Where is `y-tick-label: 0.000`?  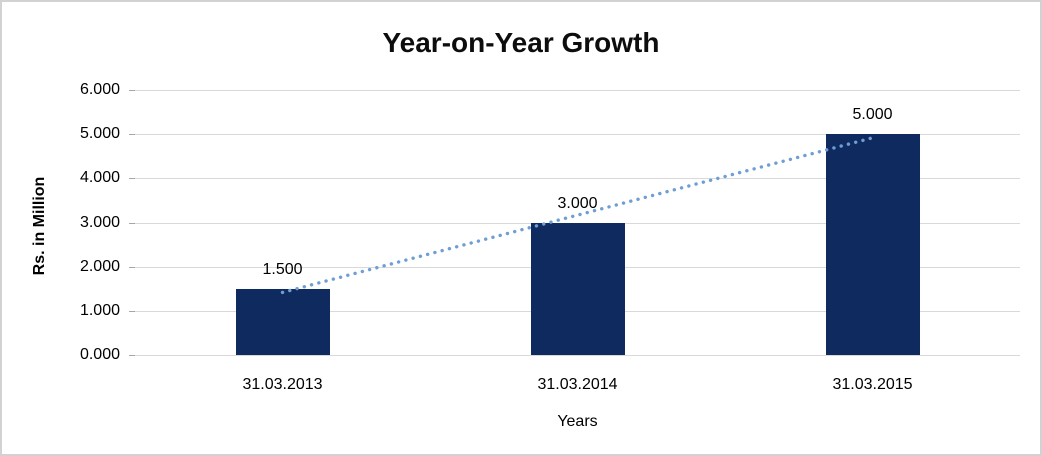 y-tick-label: 0.000 is located at coordinates (99, 354).